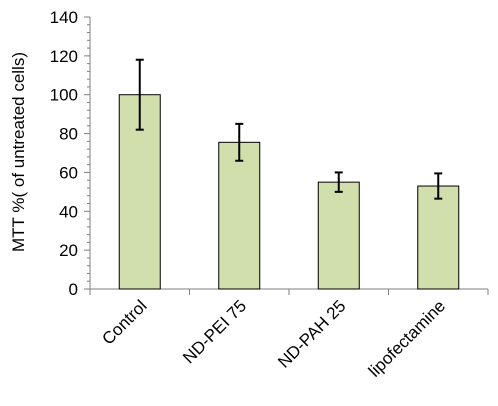 This screenshot has width=498, height=406. Describe the element at coordinates (214, 331) in the screenshot. I see `x-tick-label: ND-PEI 75` at that location.